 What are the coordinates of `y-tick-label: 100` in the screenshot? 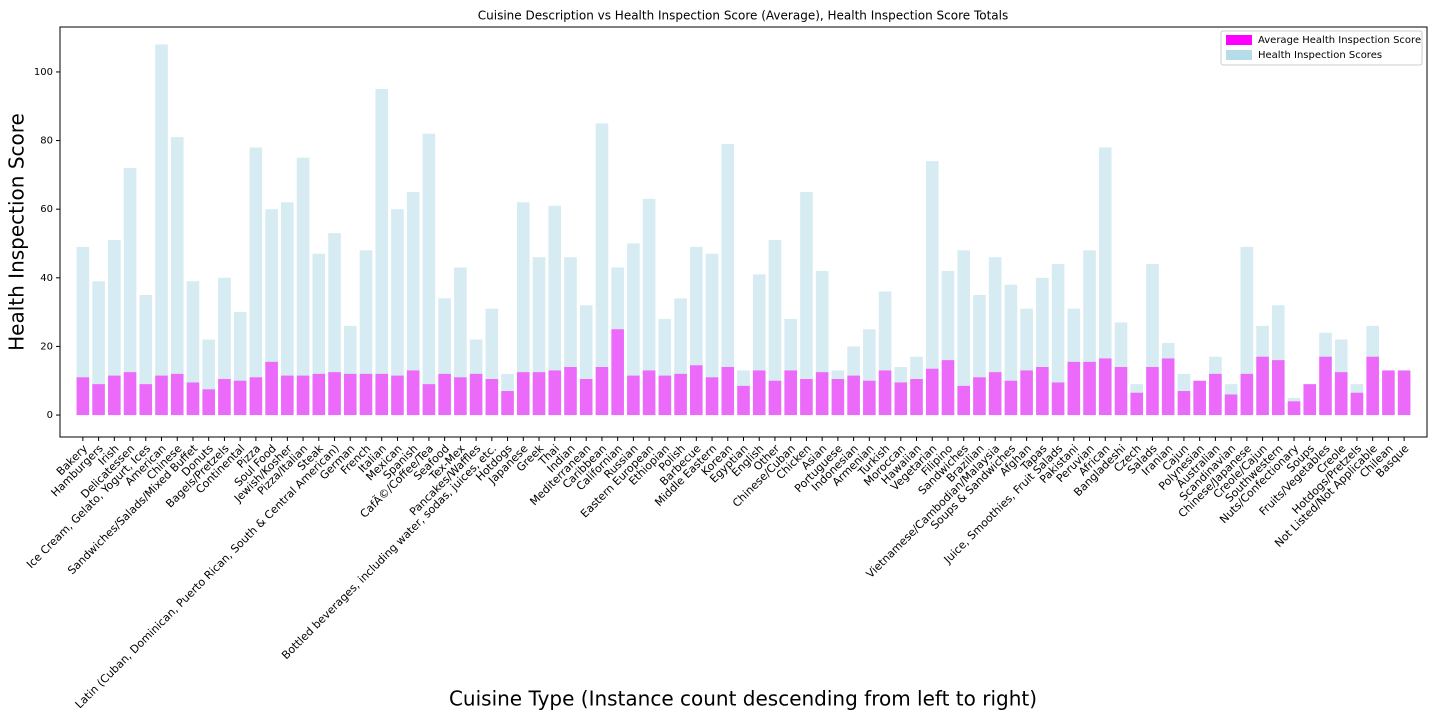 It's located at (43, 72).